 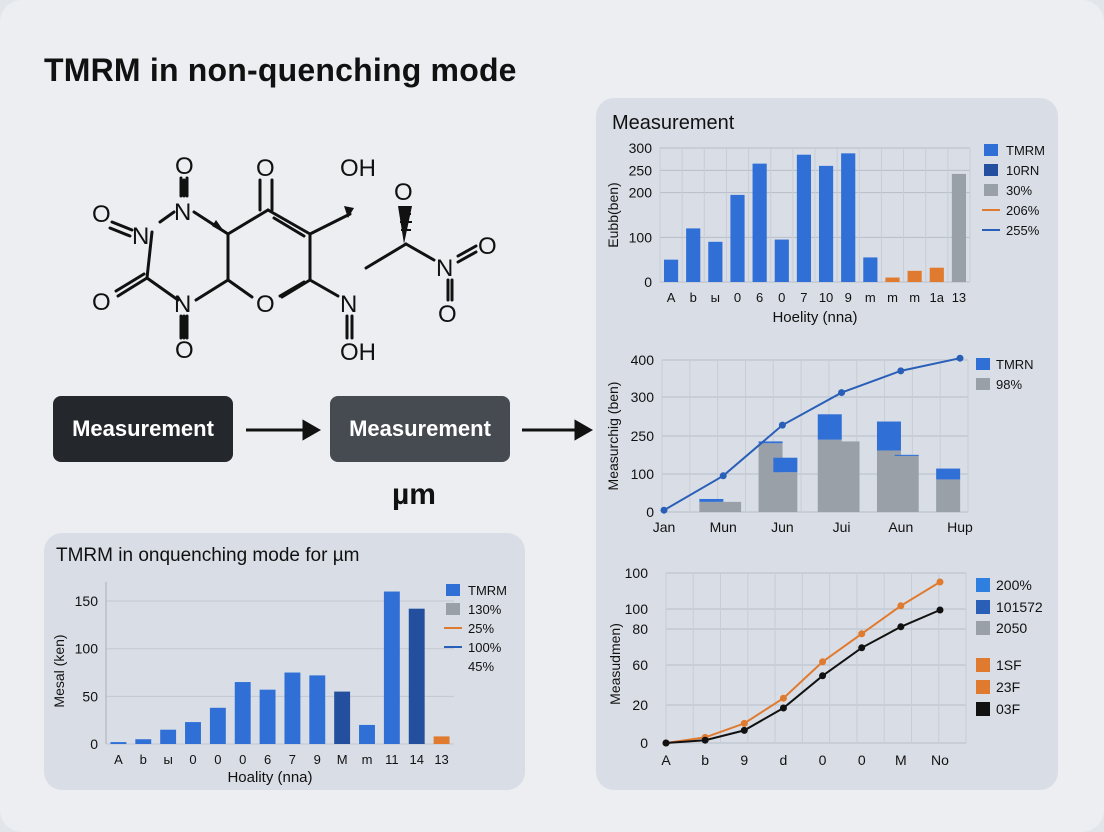 I want to click on x-tick-label: No, so click(x=940, y=760).